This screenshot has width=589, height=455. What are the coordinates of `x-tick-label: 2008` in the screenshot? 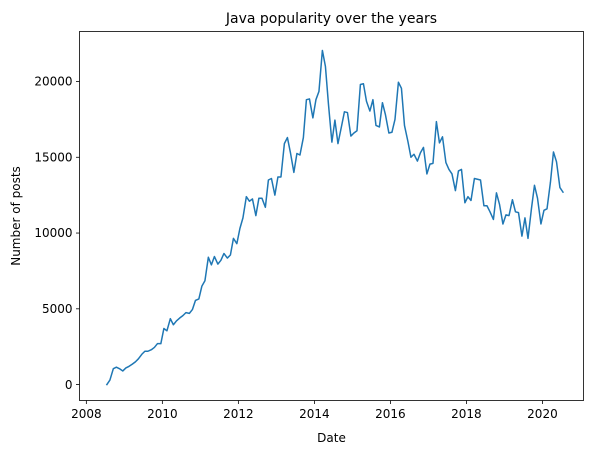 It's located at (86, 414).